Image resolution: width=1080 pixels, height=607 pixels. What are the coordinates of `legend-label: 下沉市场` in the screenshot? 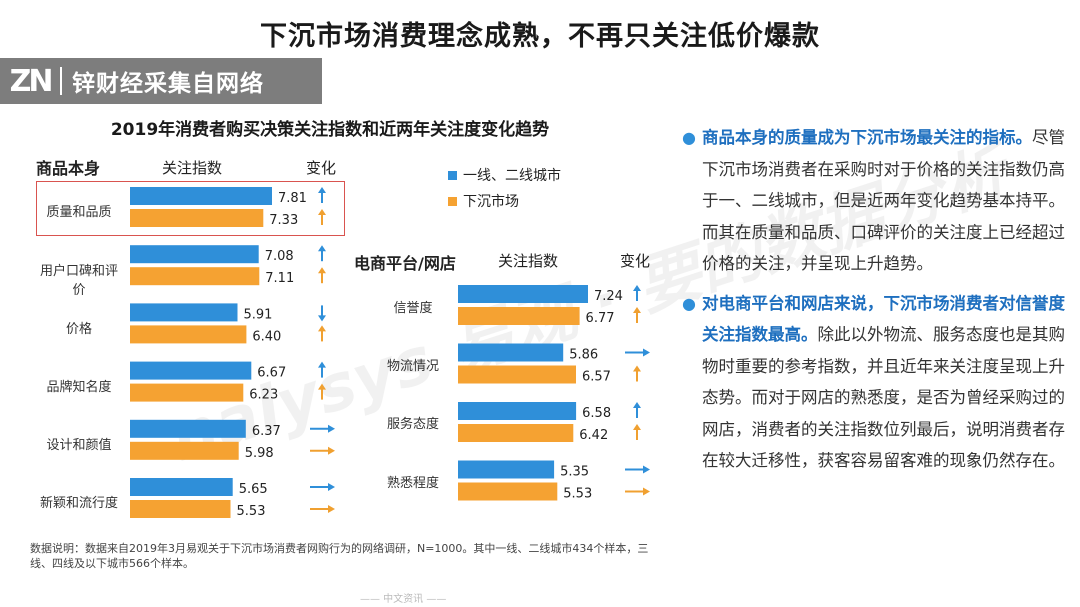 It's located at (491, 202).